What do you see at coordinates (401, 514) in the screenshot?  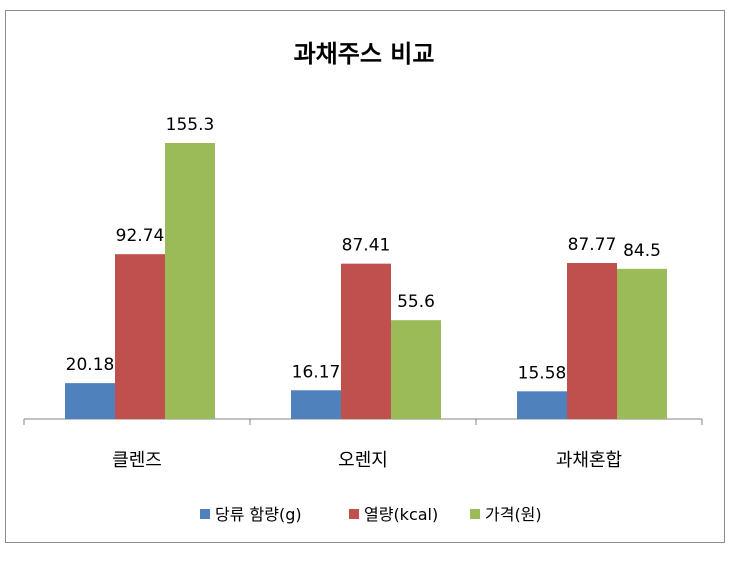 I see `legend-label: 열량(kcal)` at bounding box center [401, 514].